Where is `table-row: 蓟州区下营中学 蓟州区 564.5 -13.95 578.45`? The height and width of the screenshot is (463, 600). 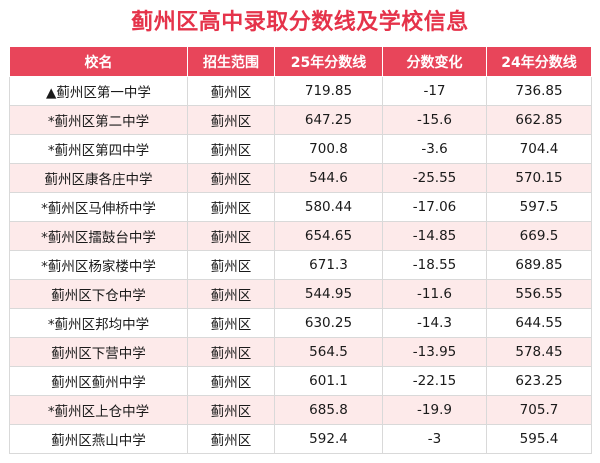
table-row: 蓟州区下营中学 蓟州区 564.5 -13.95 578.45 is located at coordinates (300, 352).